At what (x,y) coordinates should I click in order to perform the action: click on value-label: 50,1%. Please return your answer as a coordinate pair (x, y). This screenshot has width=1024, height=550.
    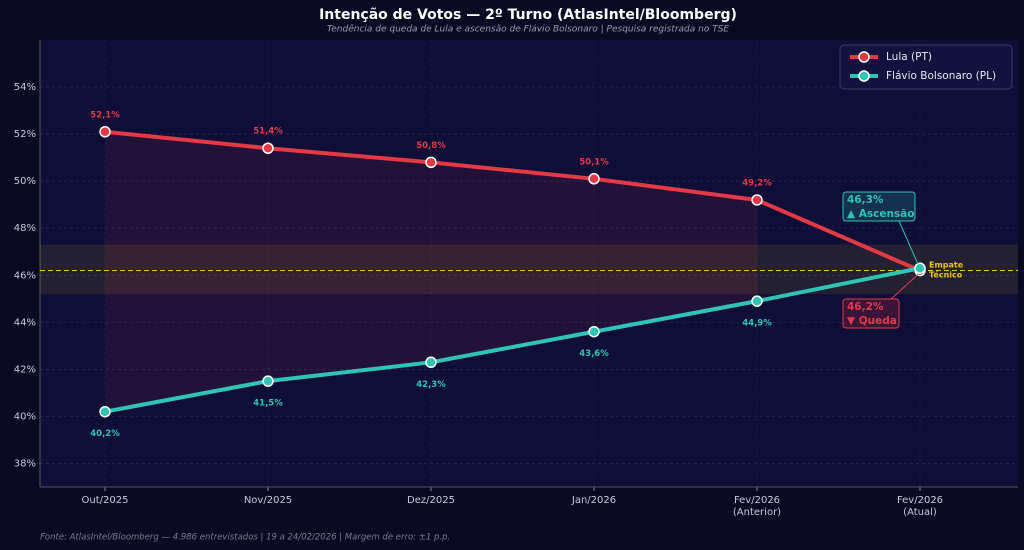
    Looking at the image, I should click on (594, 162).